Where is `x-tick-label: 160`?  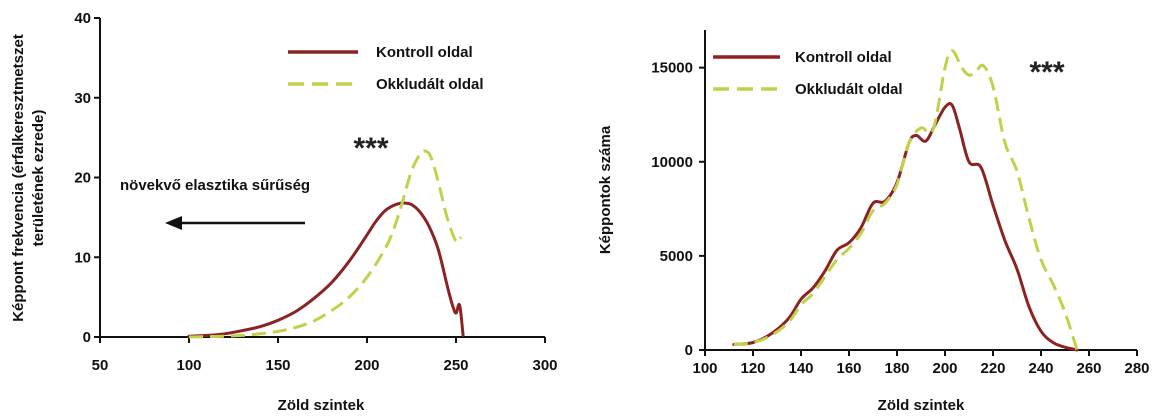 x-tick-label: 160 is located at coordinates (848, 368).